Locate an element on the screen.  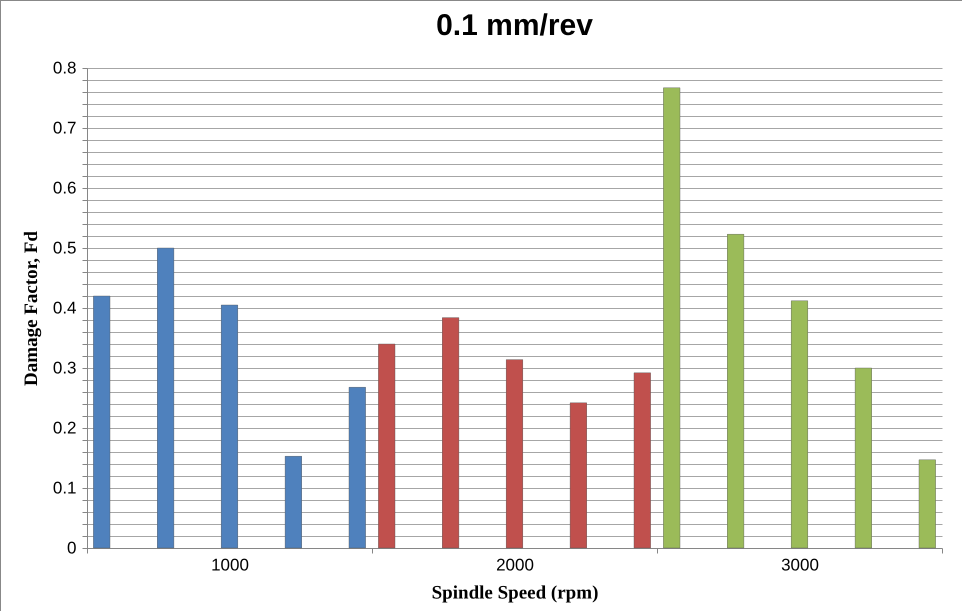
x-tick-label: 3000 is located at coordinates (800, 565).